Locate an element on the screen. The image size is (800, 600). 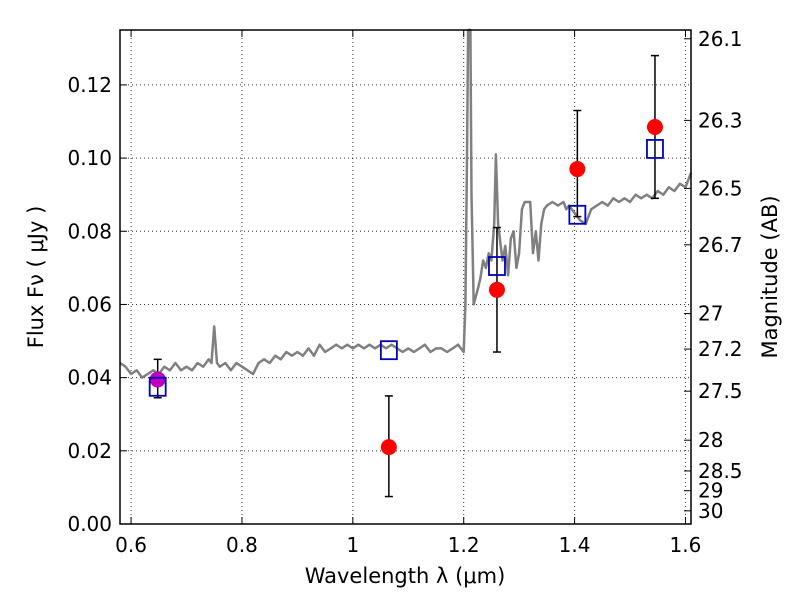
x-tick-label: 1 is located at coordinates (352, 545).